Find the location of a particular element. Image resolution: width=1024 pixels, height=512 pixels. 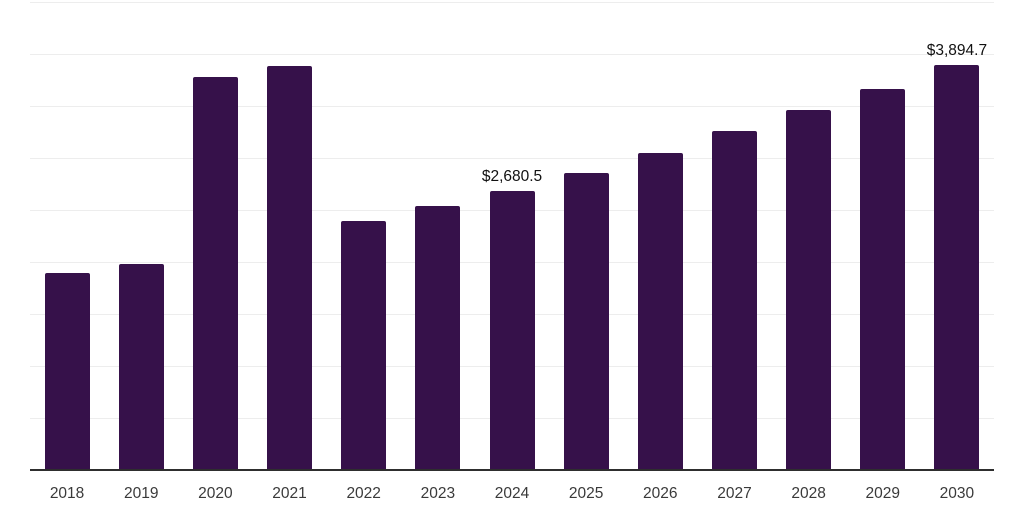

x-axis-line is located at coordinates (512, 470).